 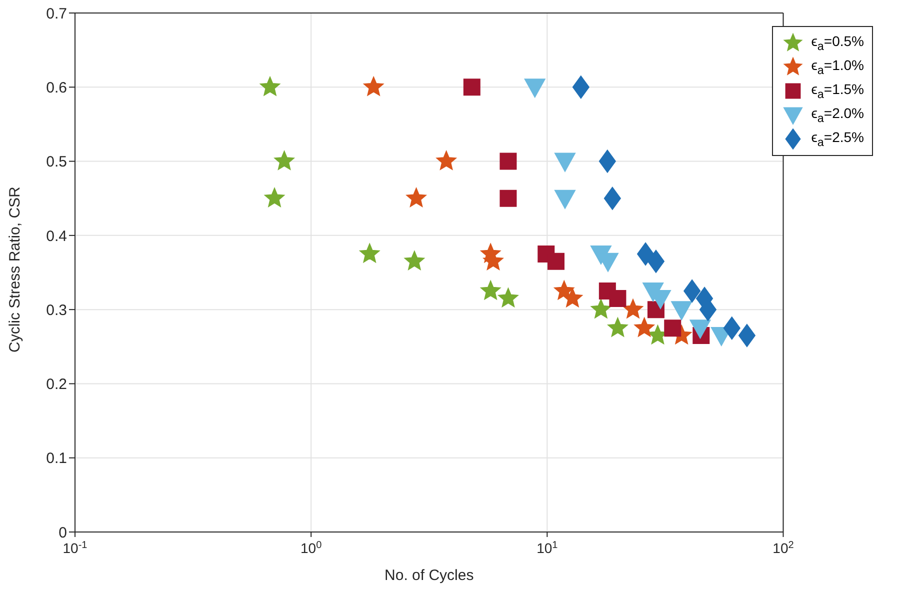 What do you see at coordinates (56, 87) in the screenshot?
I see `y-tick-label: 0.6` at bounding box center [56, 87].